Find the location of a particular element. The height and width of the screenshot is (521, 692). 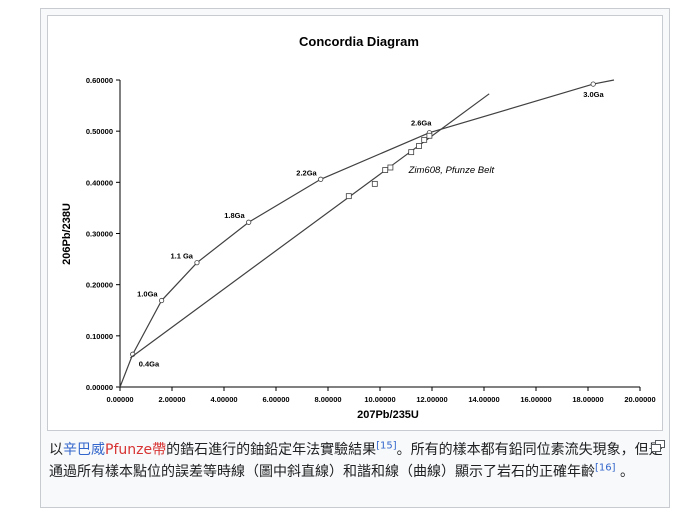

x-tick-label: 18.00000 is located at coordinates (587, 399).